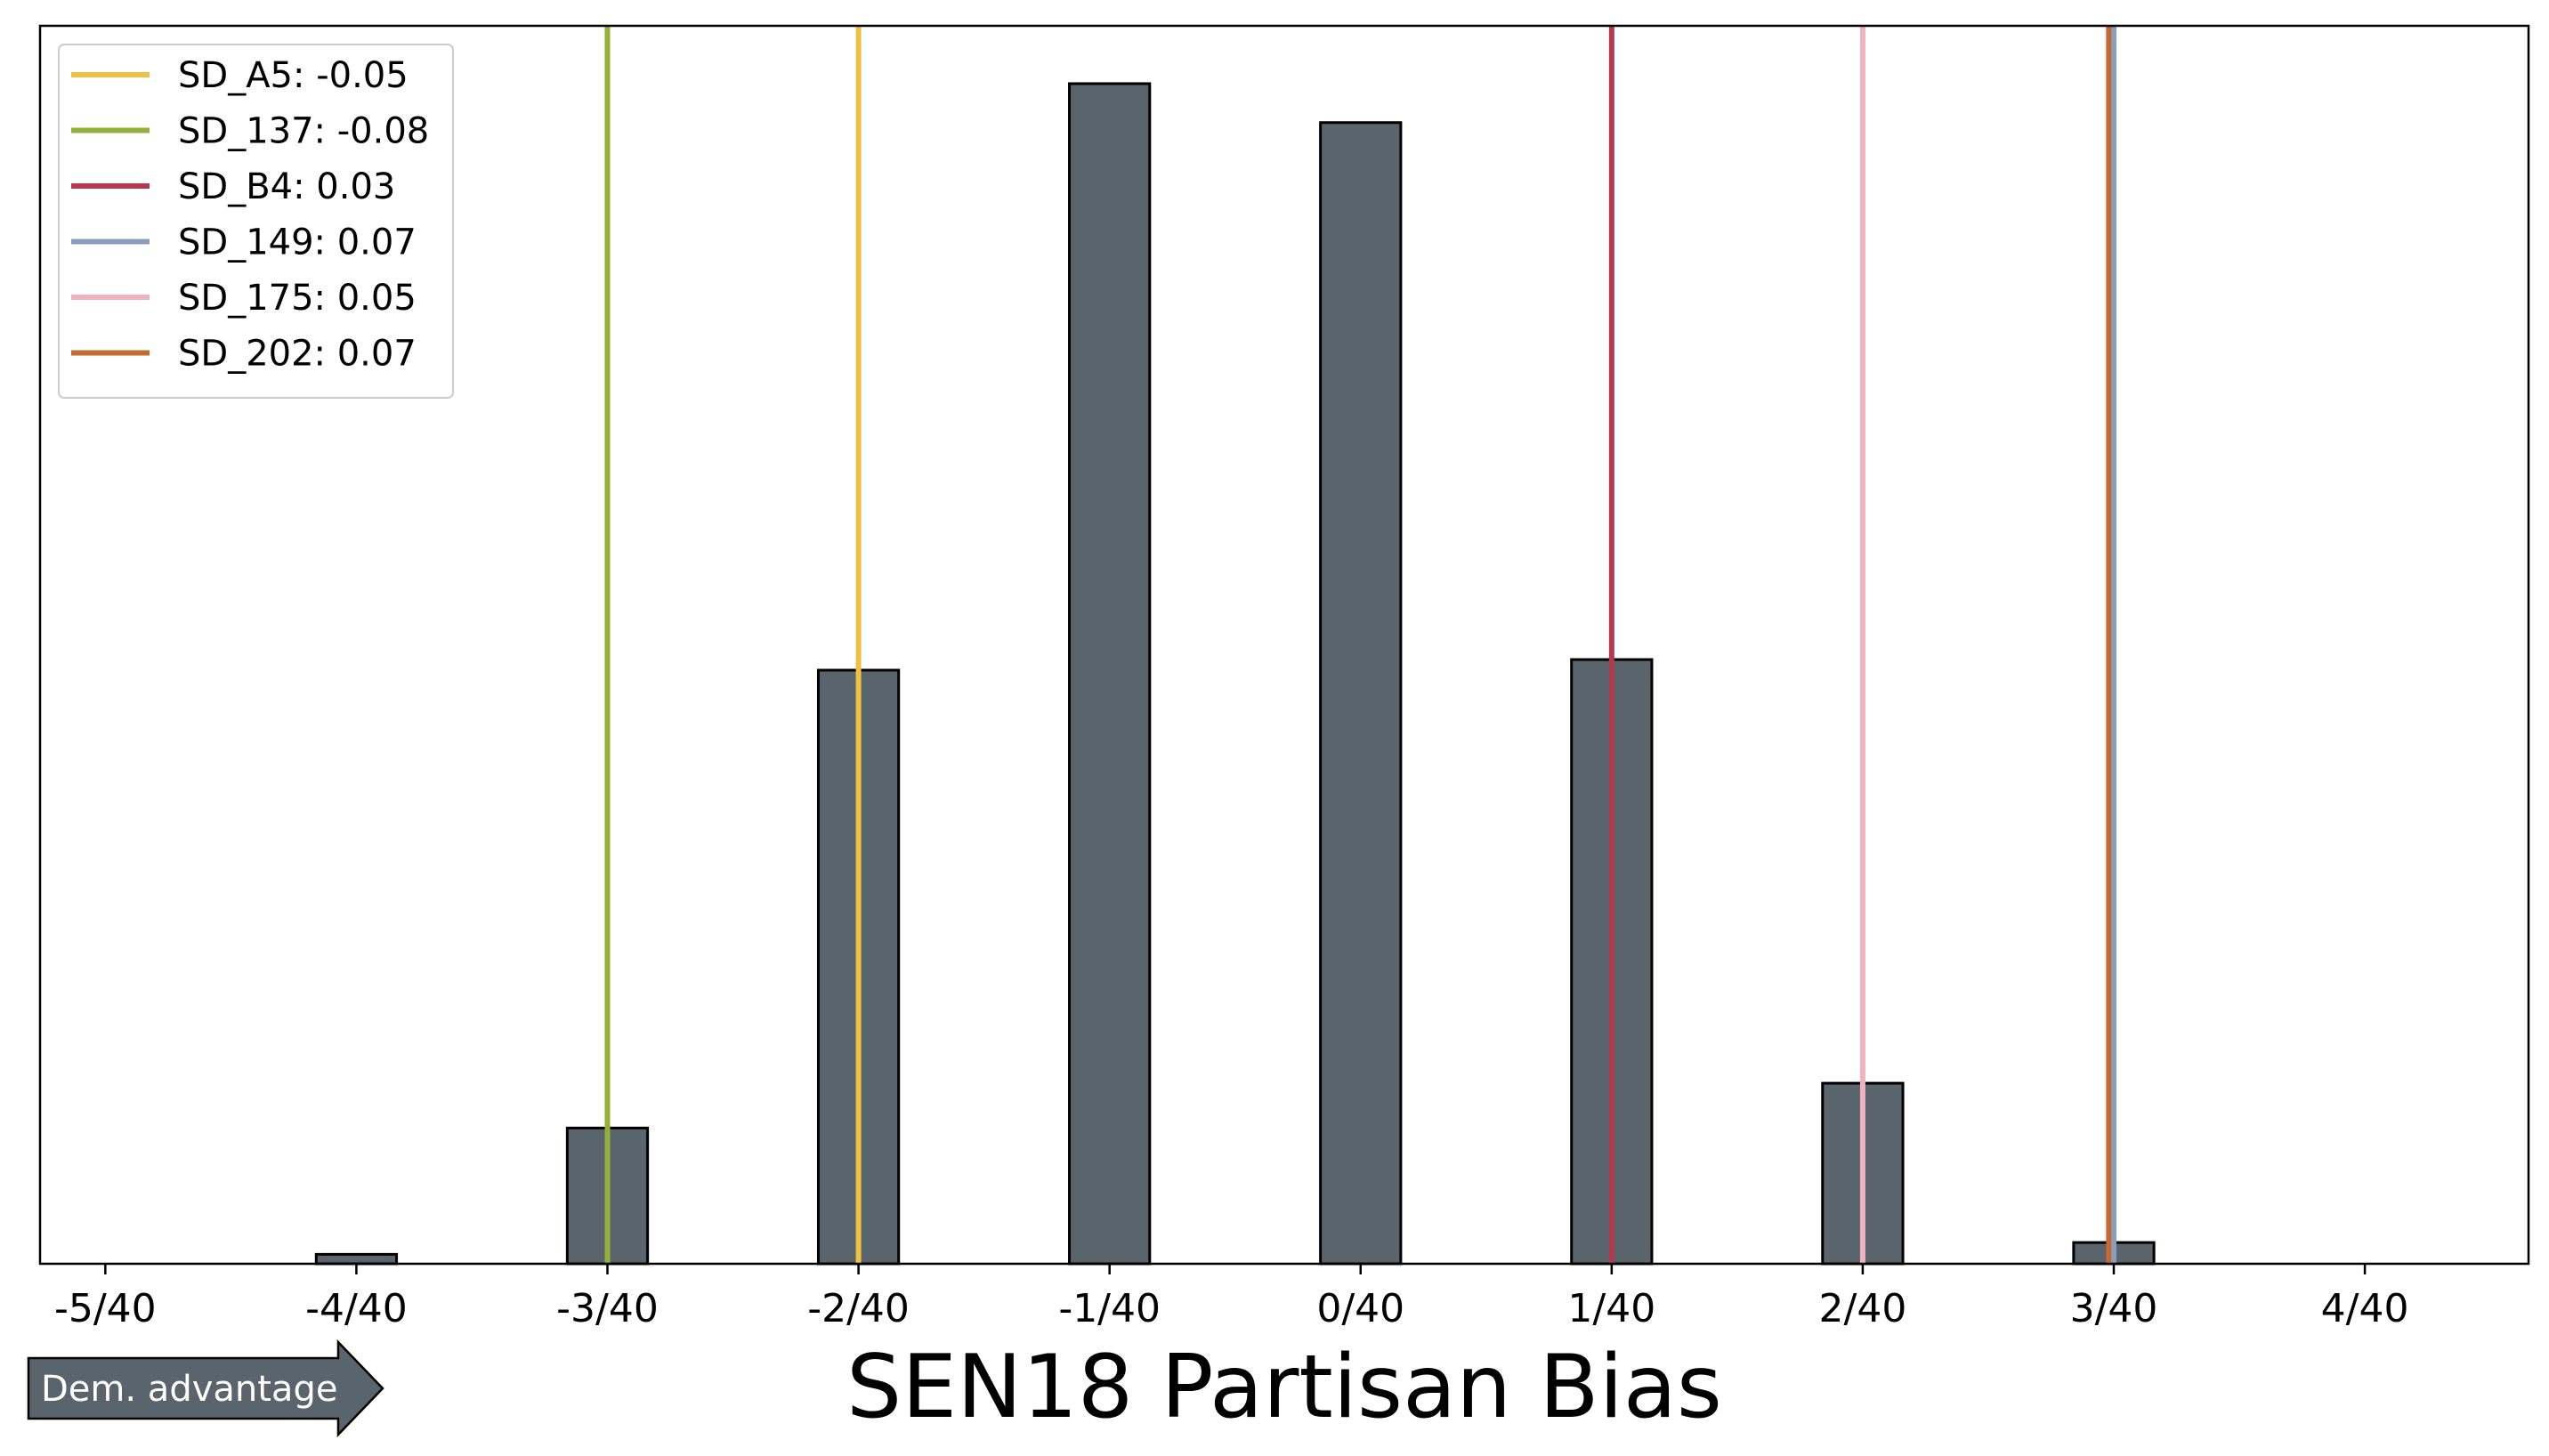 Image resolution: width=2549 pixels, height=1456 pixels. I want to click on legend-label: SD_137: -0.08, so click(303, 131).